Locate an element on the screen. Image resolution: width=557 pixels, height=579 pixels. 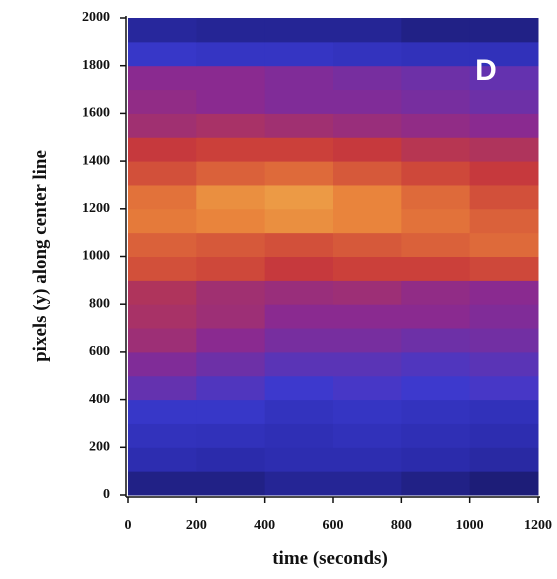
x-tick-label: 200 is located at coordinates (196, 525).